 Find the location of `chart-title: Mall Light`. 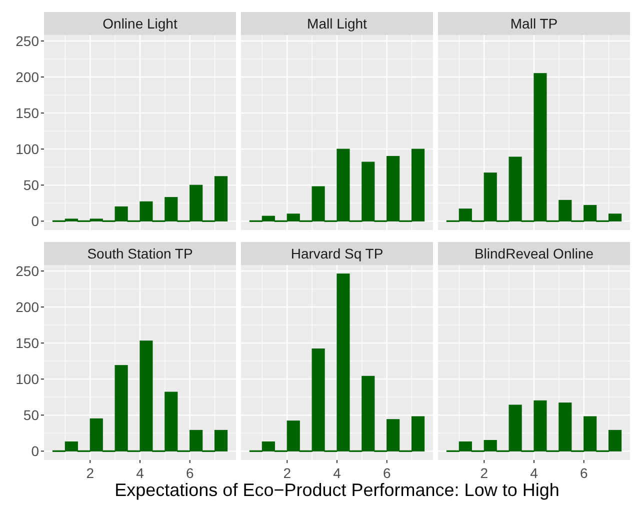

chart-title: Mall Light is located at coordinates (337, 24).